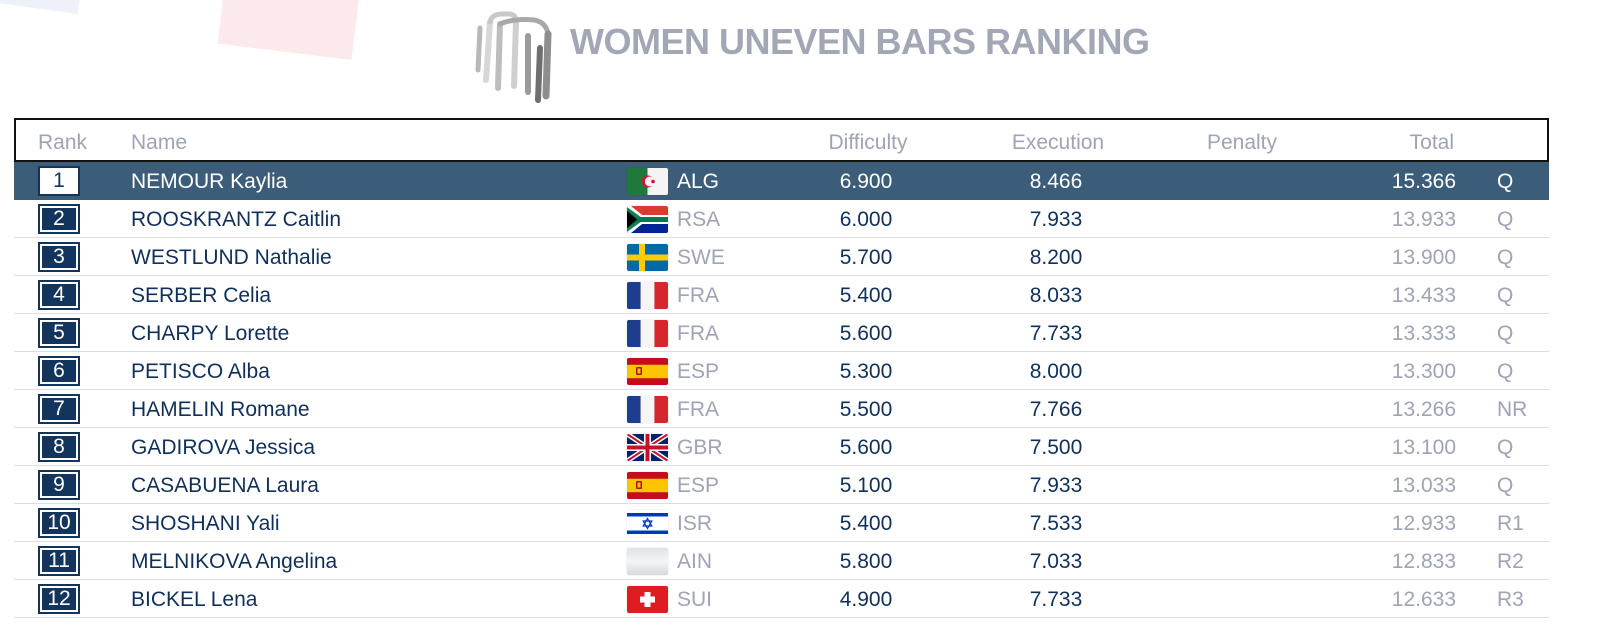  I want to click on column-header-penalty: Penalty, so click(1242, 142).